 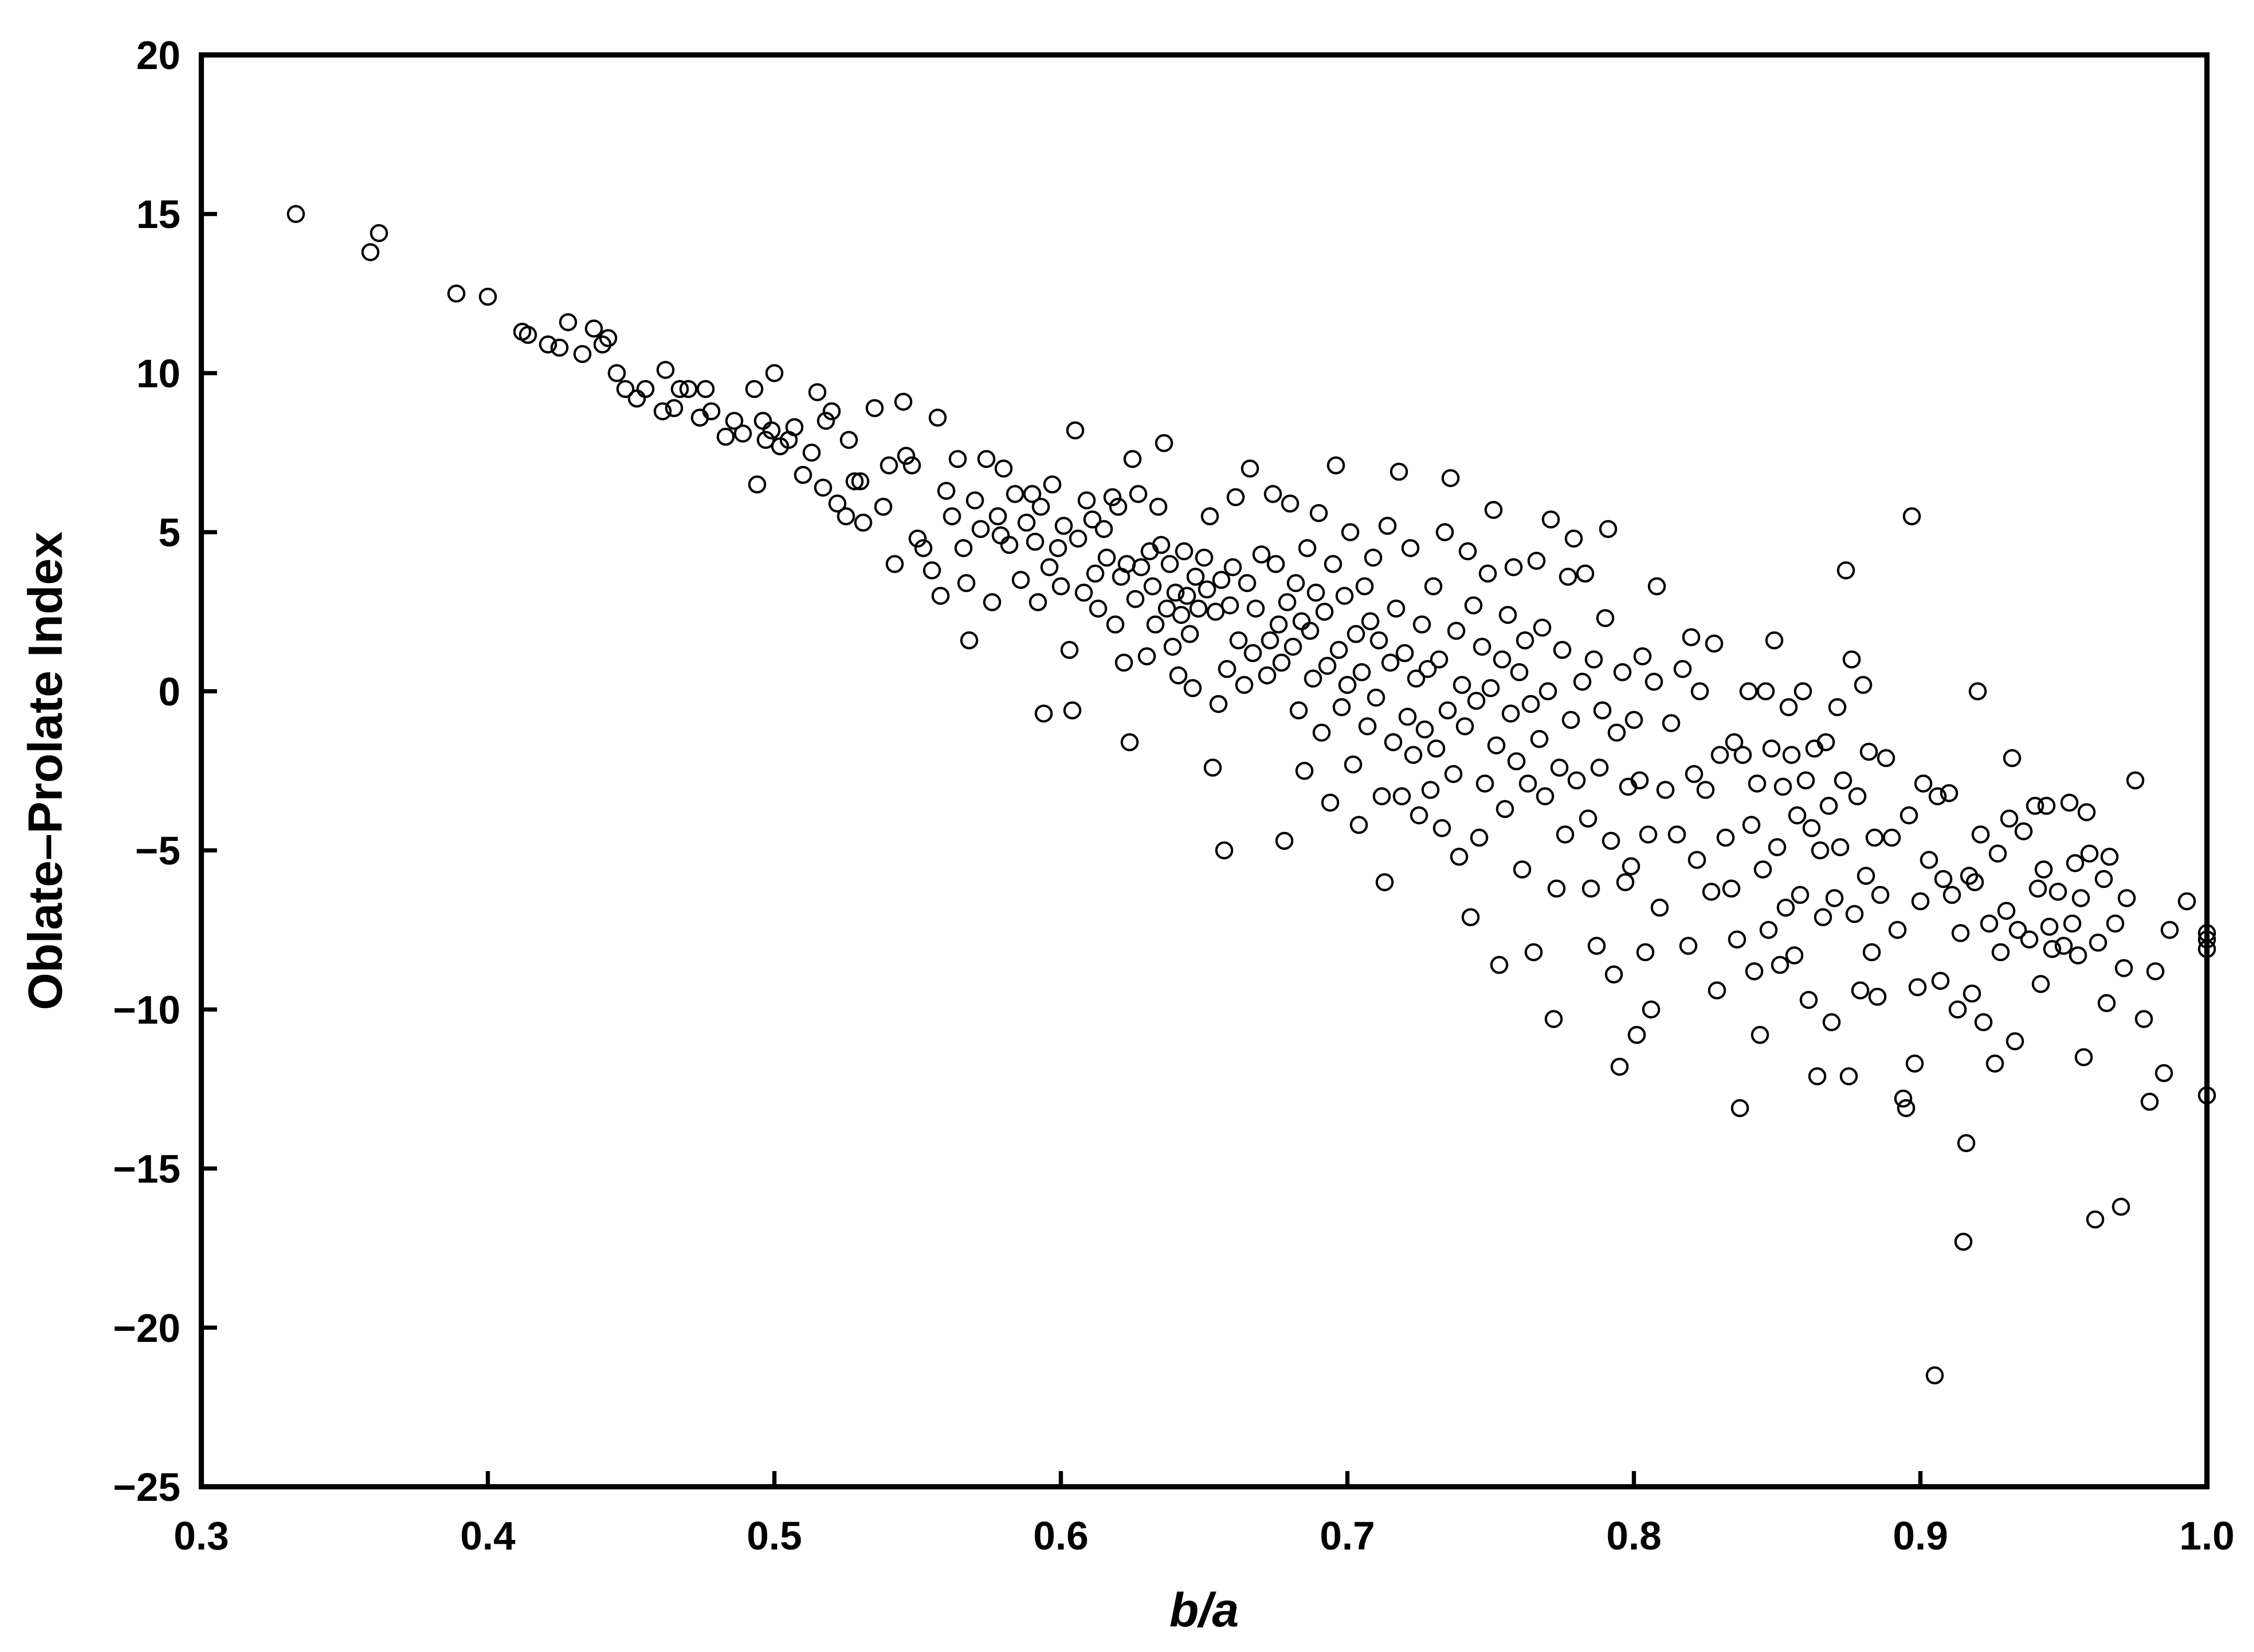 I want to click on y-tick-label: 0, so click(x=169, y=692).